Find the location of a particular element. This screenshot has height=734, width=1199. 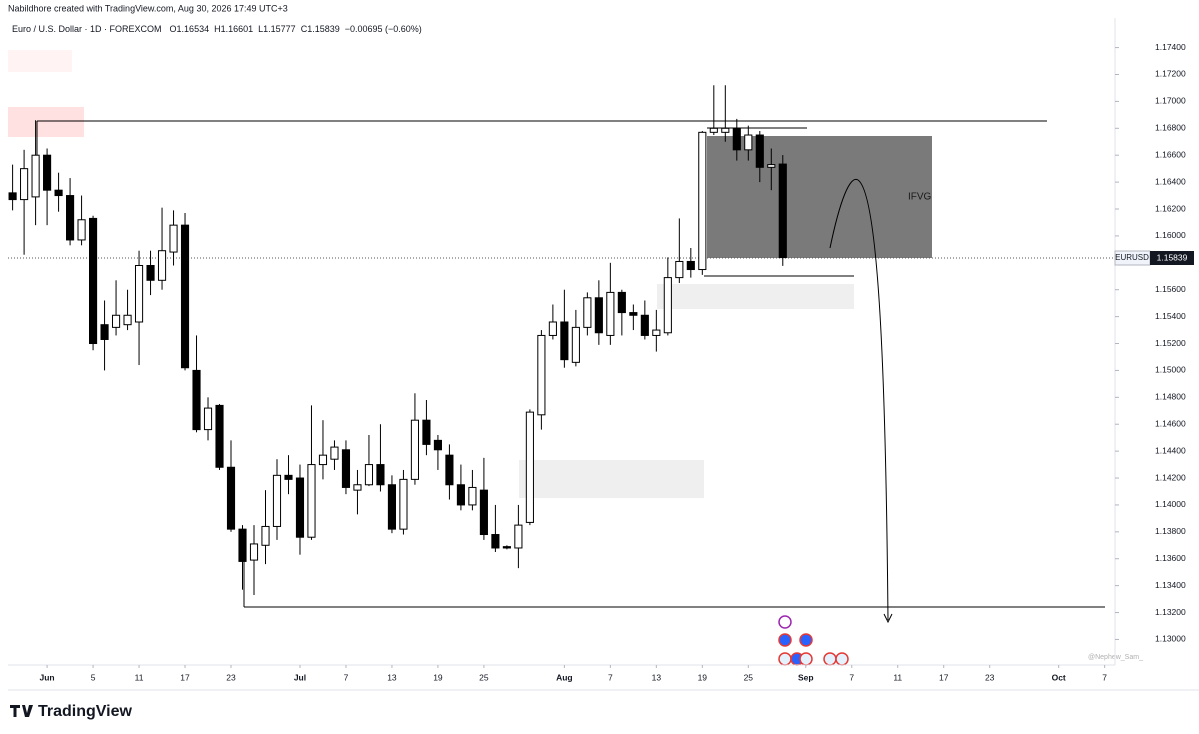

ohlc-value: 1.16534 is located at coordinates (193, 29).